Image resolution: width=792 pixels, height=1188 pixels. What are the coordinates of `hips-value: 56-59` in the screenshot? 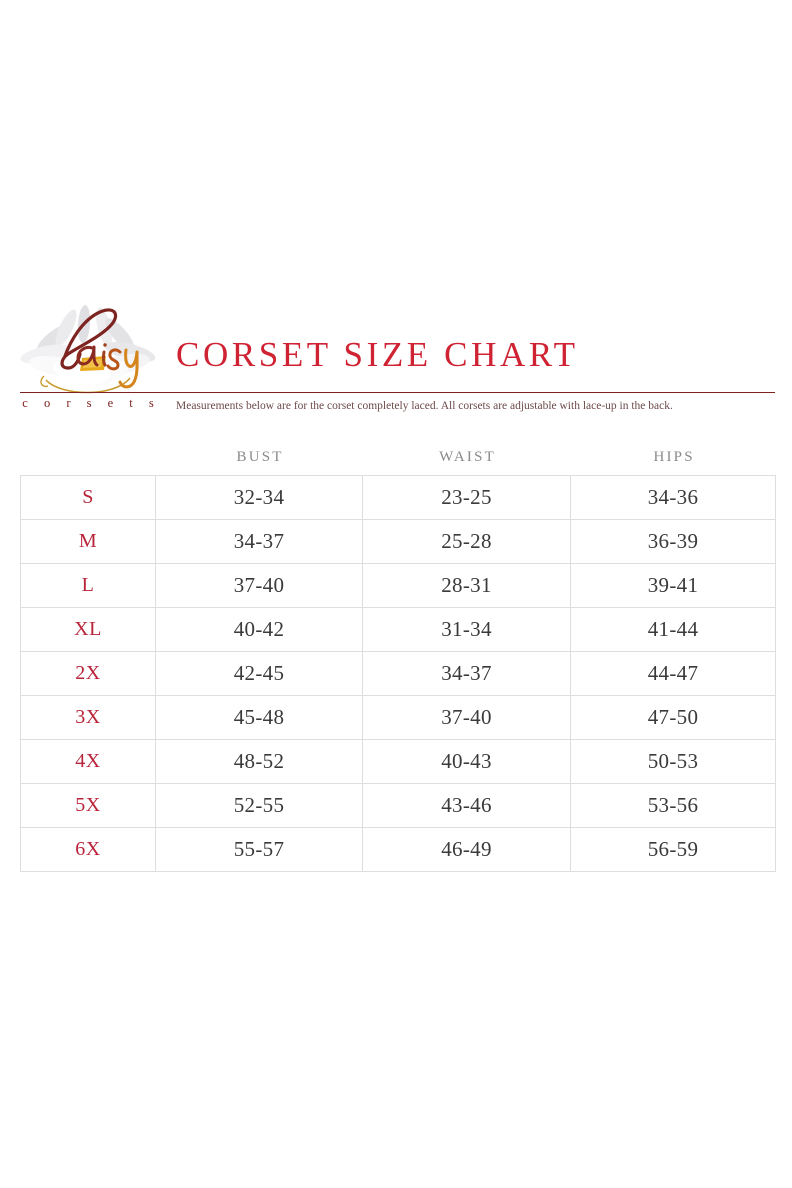 It's located at (673, 849).